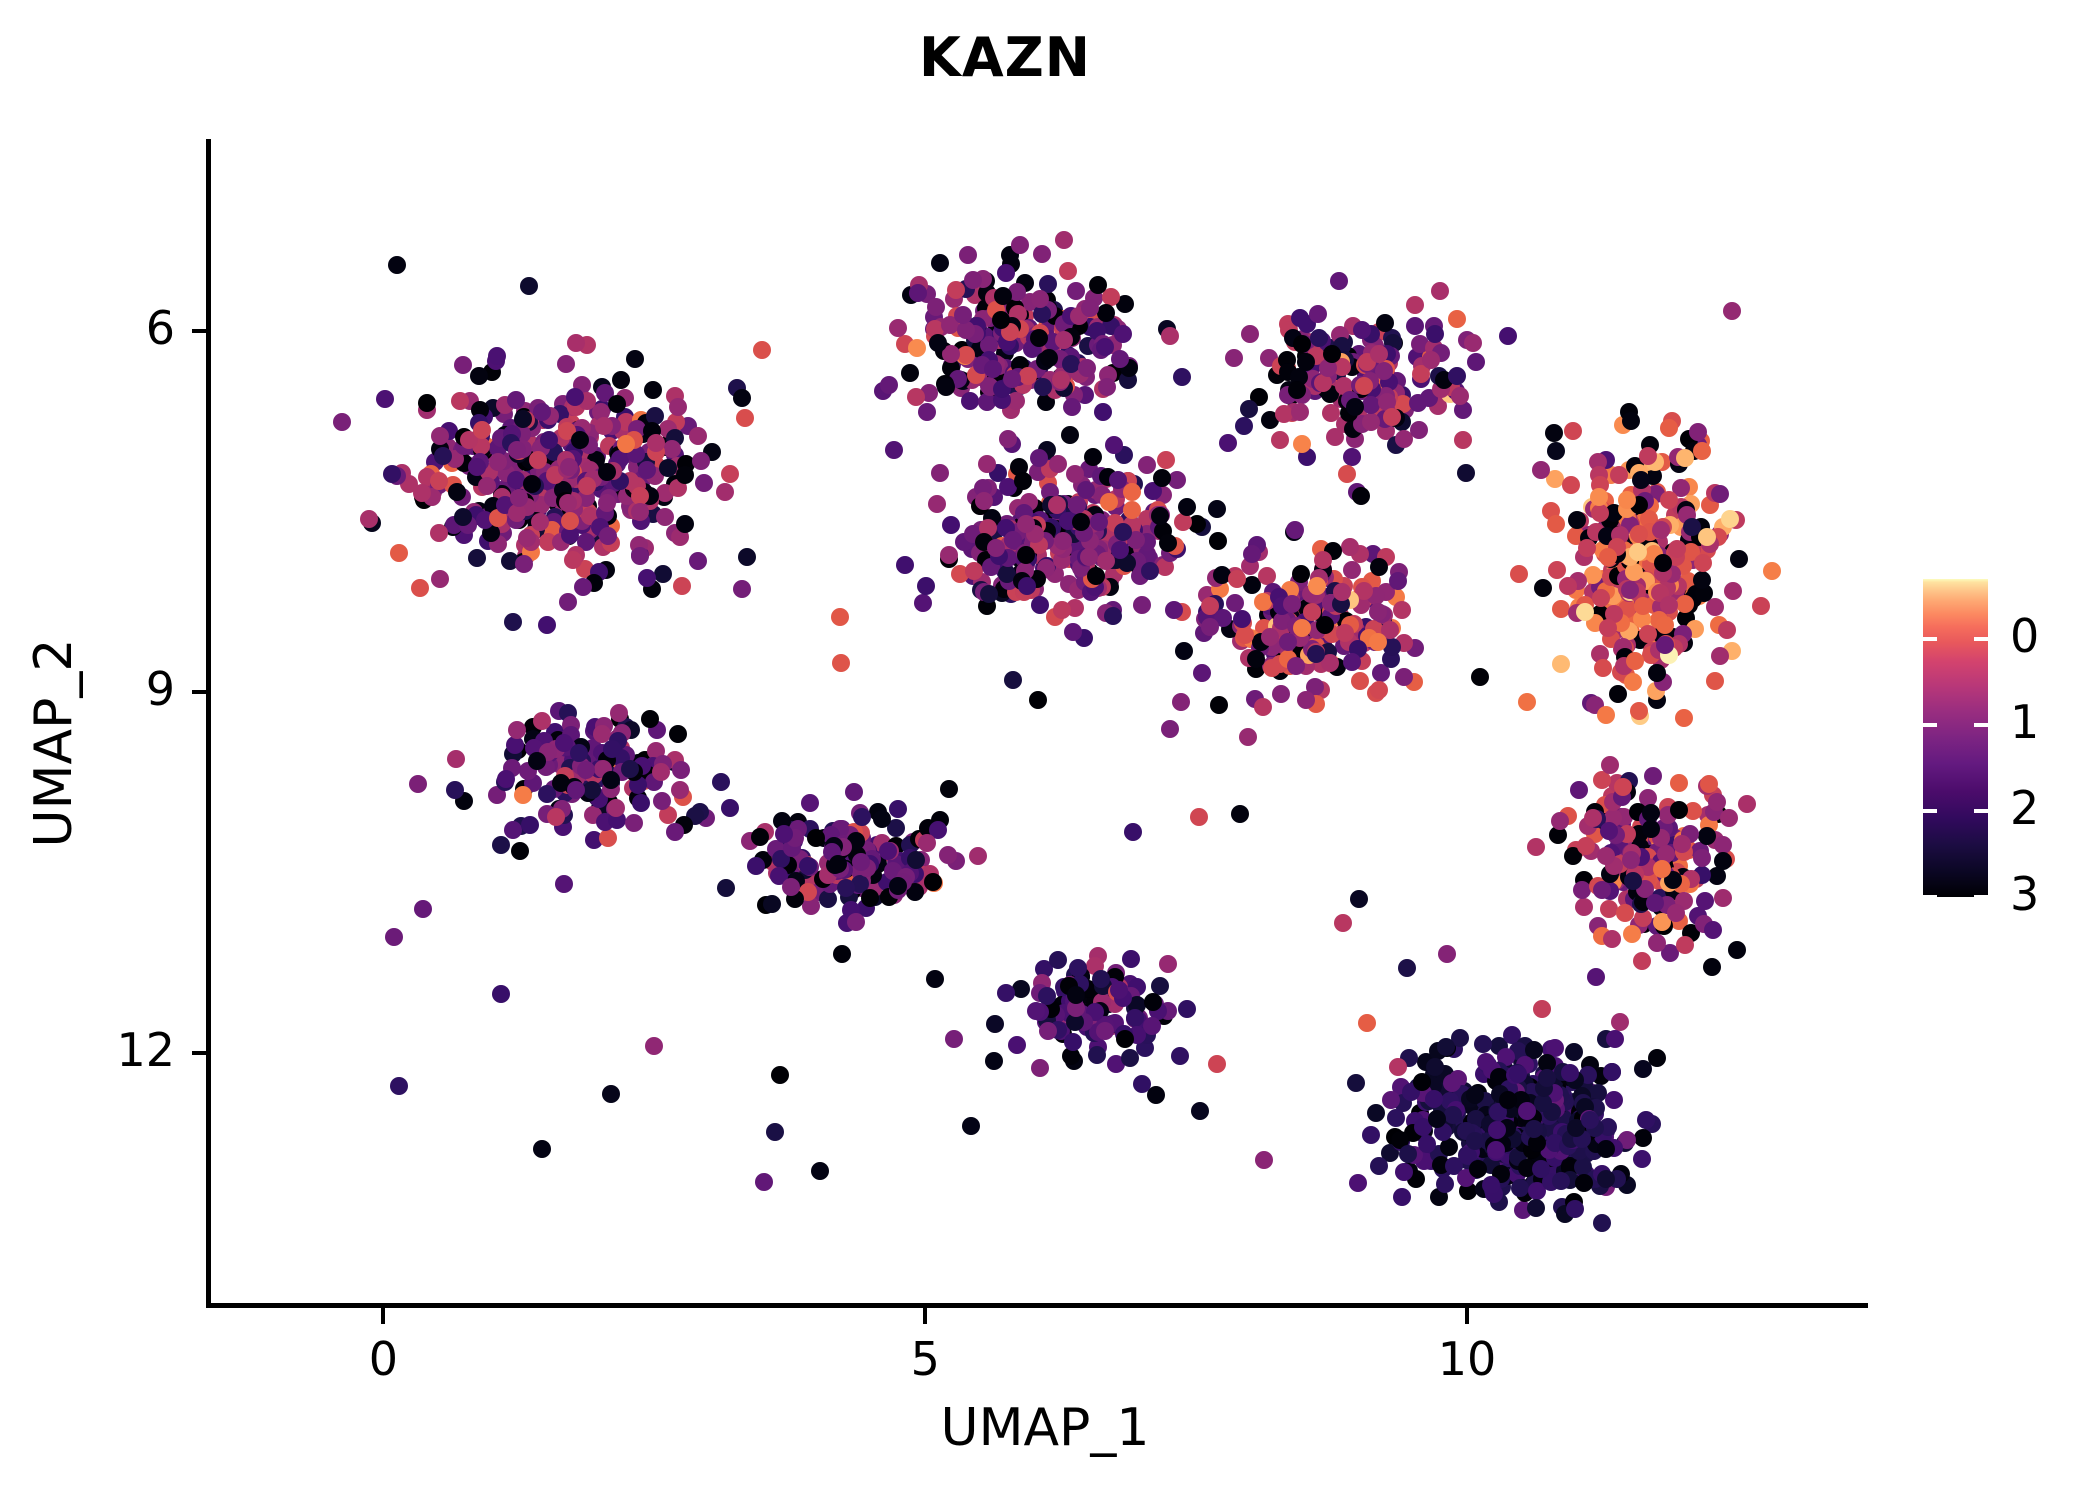 Image resolution: width=2100 pixels, height=1500 pixels. I want to click on colorbar-tick-label: 1, so click(2025, 722).